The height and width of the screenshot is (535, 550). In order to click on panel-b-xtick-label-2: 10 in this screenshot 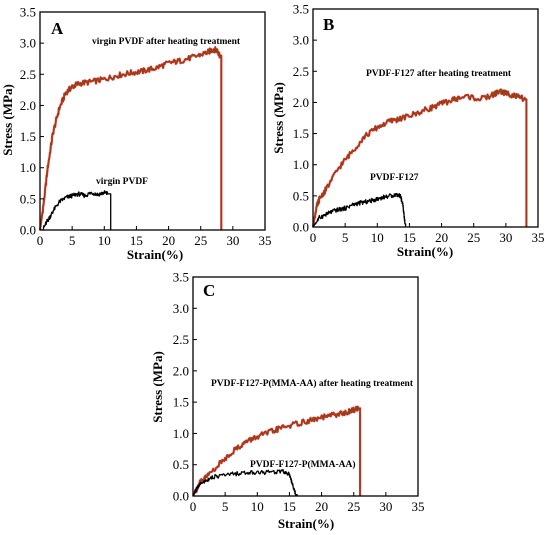, I will do `click(377, 237)`.